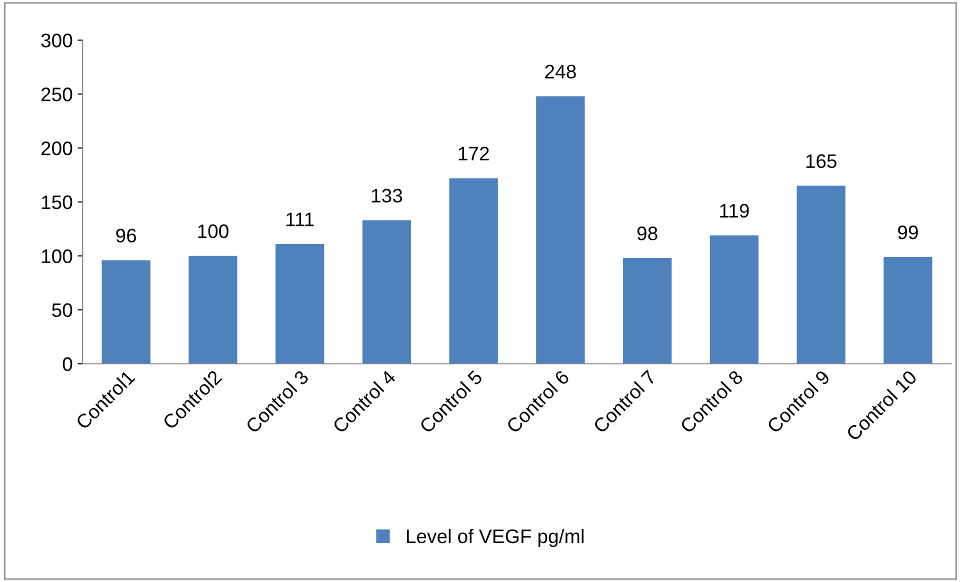  What do you see at coordinates (734, 211) in the screenshot?
I see `data-label: 119` at bounding box center [734, 211].